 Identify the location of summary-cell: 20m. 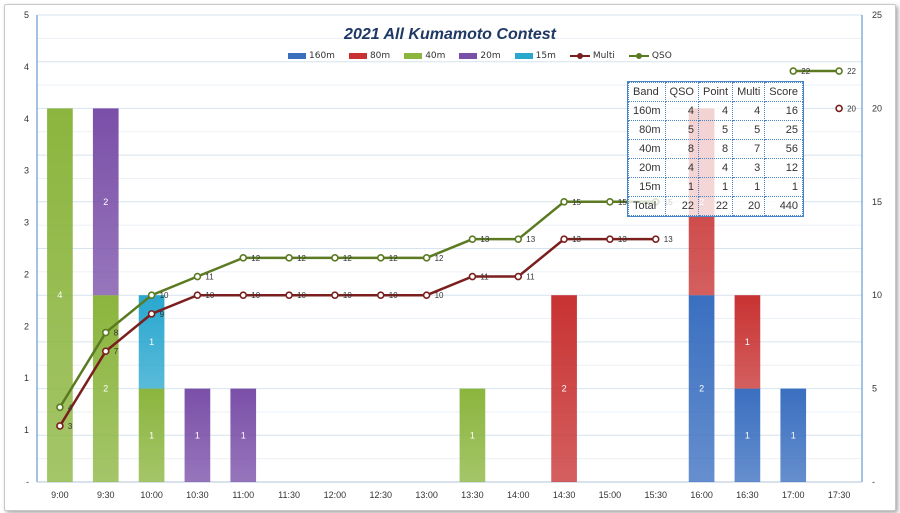
(647, 168).